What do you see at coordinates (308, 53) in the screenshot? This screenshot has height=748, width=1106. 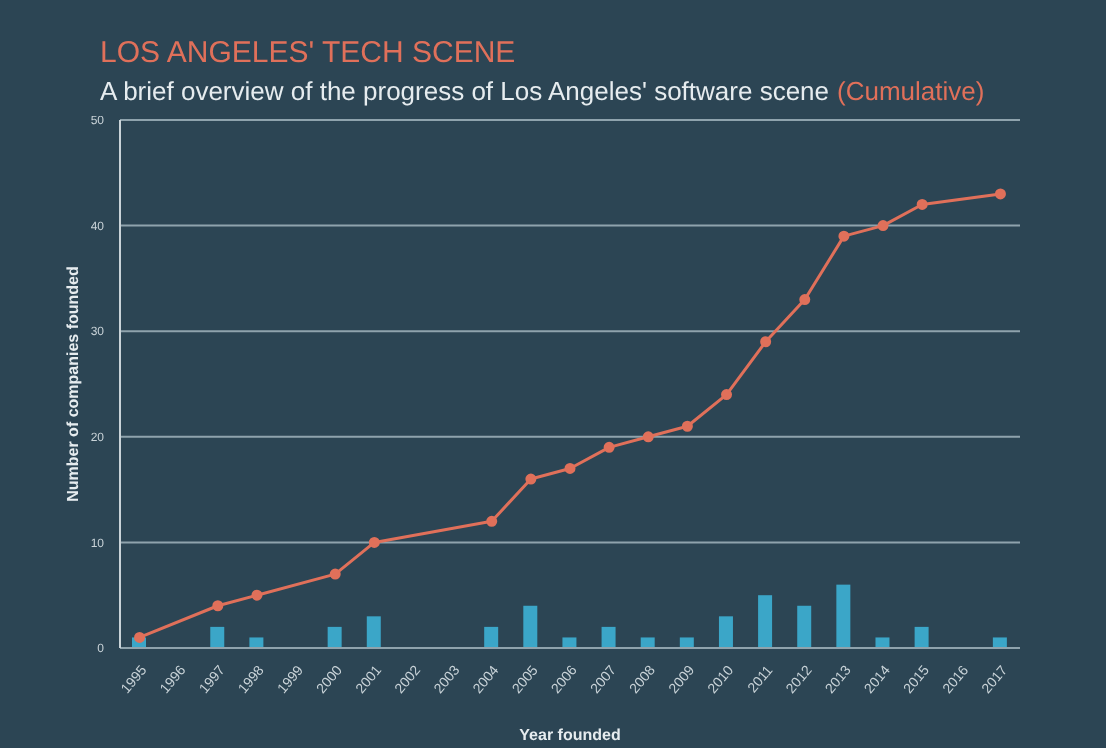 I see `chart-title: LOS ANGELES' TECH SCENE` at bounding box center [308, 53].